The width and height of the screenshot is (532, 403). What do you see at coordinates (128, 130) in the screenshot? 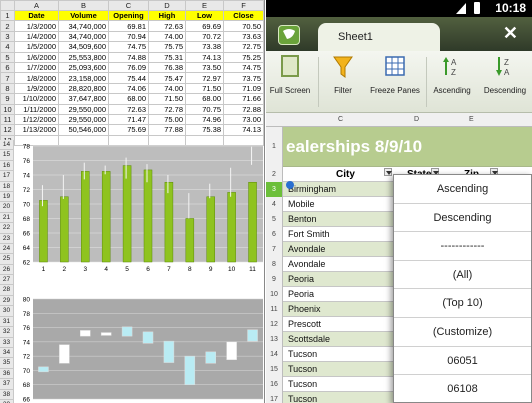
I see `table-cell: 75.69` at bounding box center [128, 130].